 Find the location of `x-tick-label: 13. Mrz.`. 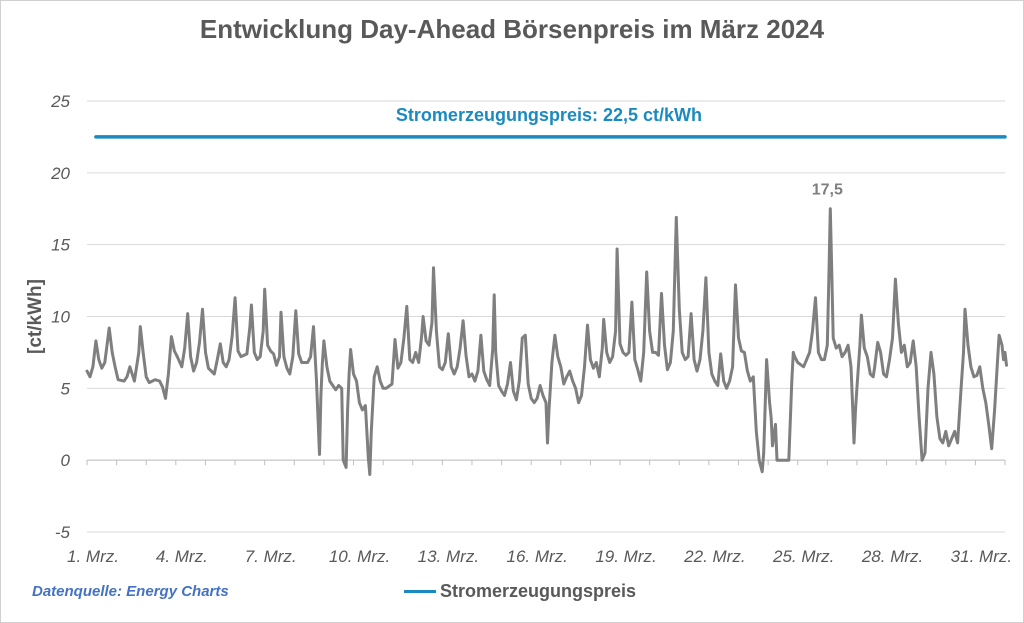

x-tick-label: 13. Mrz. is located at coordinates (448, 556).